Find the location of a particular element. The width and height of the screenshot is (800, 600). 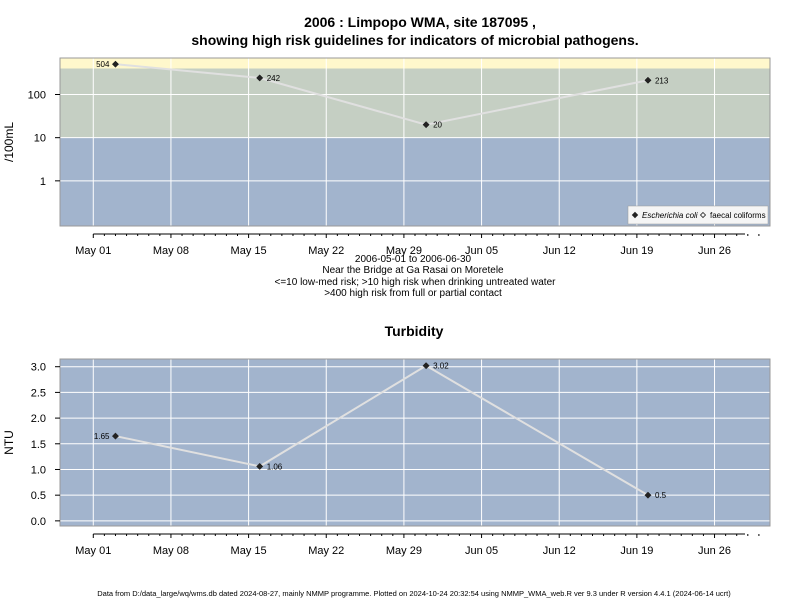

y-tick-label: 10 is located at coordinates (40, 139).